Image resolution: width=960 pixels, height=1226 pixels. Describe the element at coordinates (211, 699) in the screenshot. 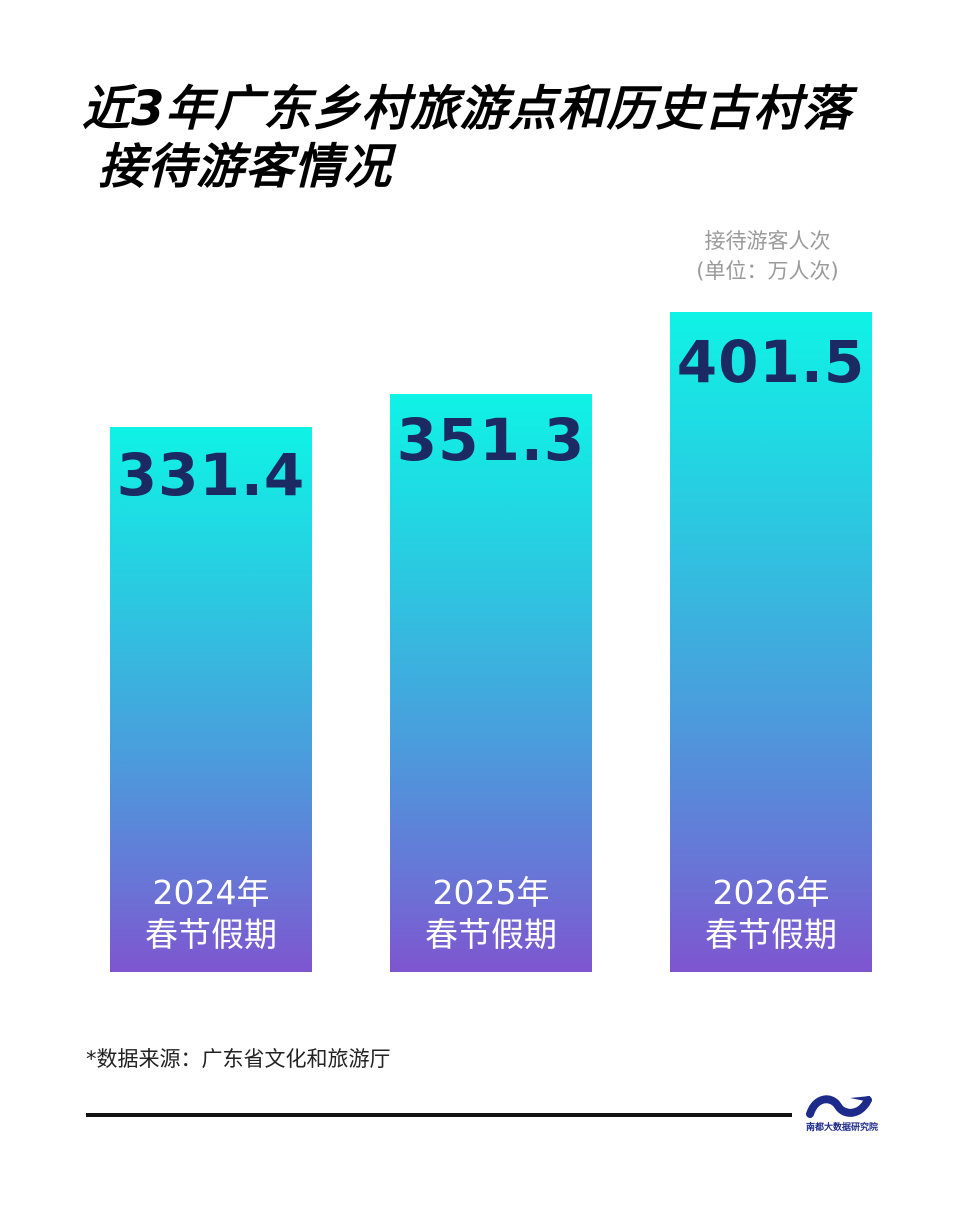

I see `bar-2024: 331.4 2024年 春节假期` at that location.